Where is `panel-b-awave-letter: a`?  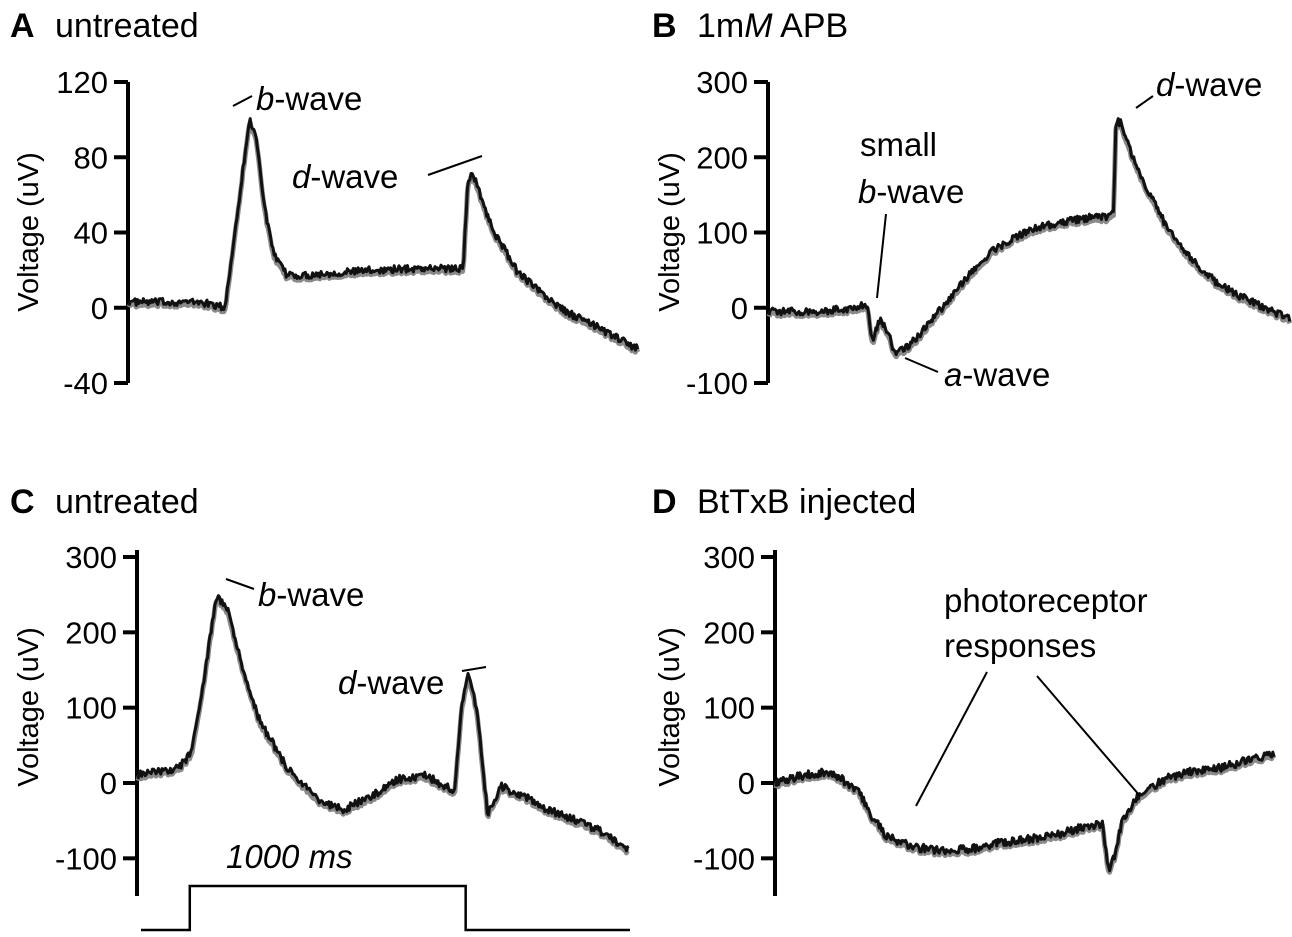
panel-b-awave-letter: a is located at coordinates (953, 374).